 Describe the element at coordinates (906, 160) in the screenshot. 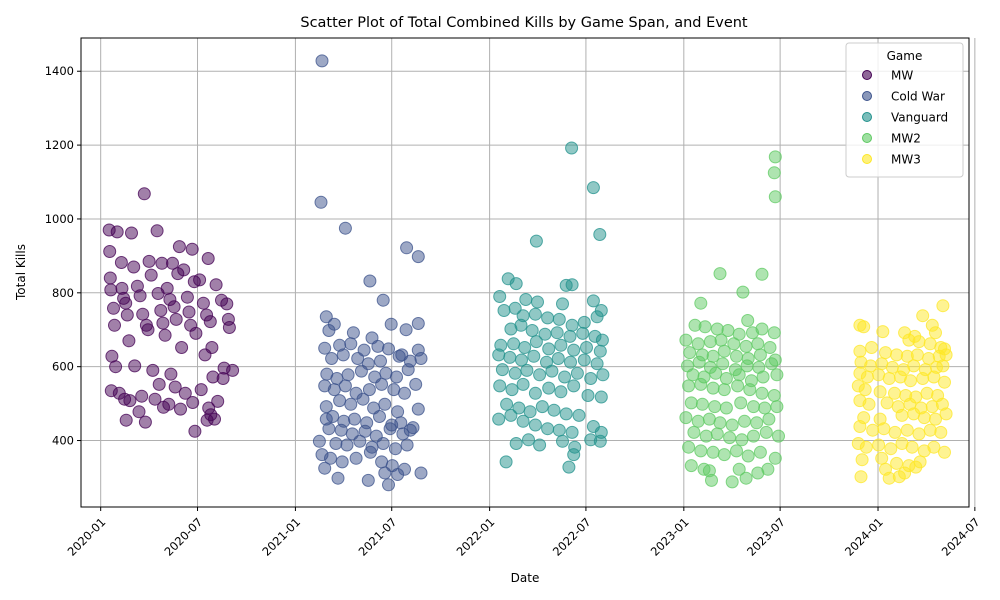

I see `legend-label: MW3` at that location.